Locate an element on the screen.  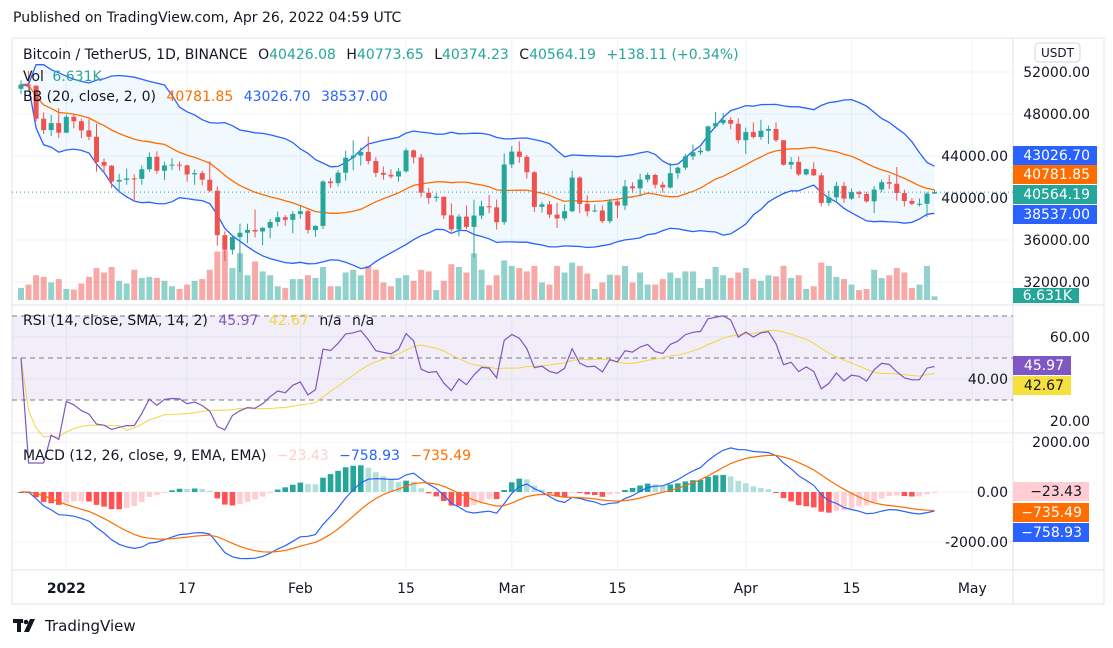
price-tick-label: 44000.00 is located at coordinates (974, 157).